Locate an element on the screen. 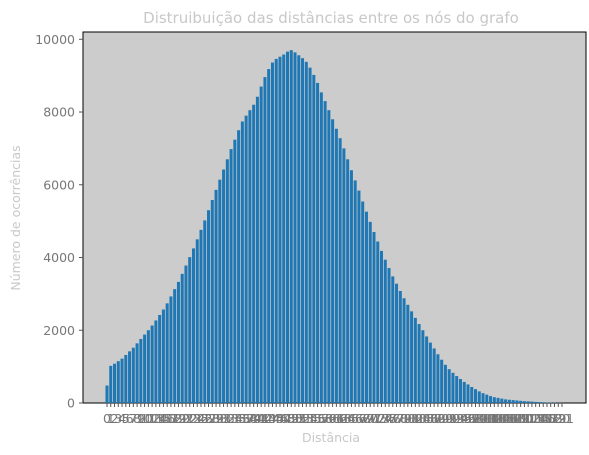  x-tick-label: 63 is located at coordinates (344, 418).